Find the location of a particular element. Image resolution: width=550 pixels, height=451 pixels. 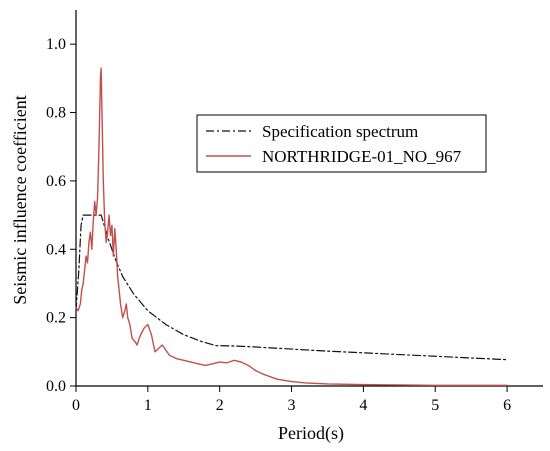

y-tick-label-1: 0.2 is located at coordinates (56, 318).